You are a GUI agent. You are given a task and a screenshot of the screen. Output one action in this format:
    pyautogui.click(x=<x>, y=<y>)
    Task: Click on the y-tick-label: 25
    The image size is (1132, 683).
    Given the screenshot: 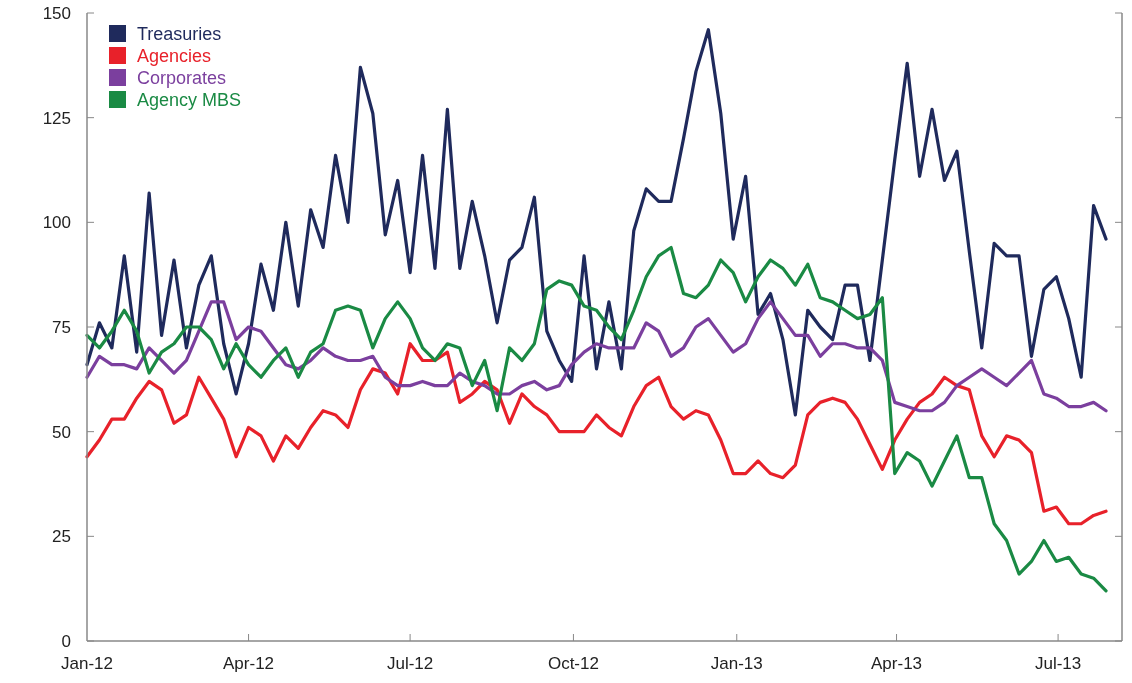 What is the action you would take?
    pyautogui.click(x=61, y=537)
    